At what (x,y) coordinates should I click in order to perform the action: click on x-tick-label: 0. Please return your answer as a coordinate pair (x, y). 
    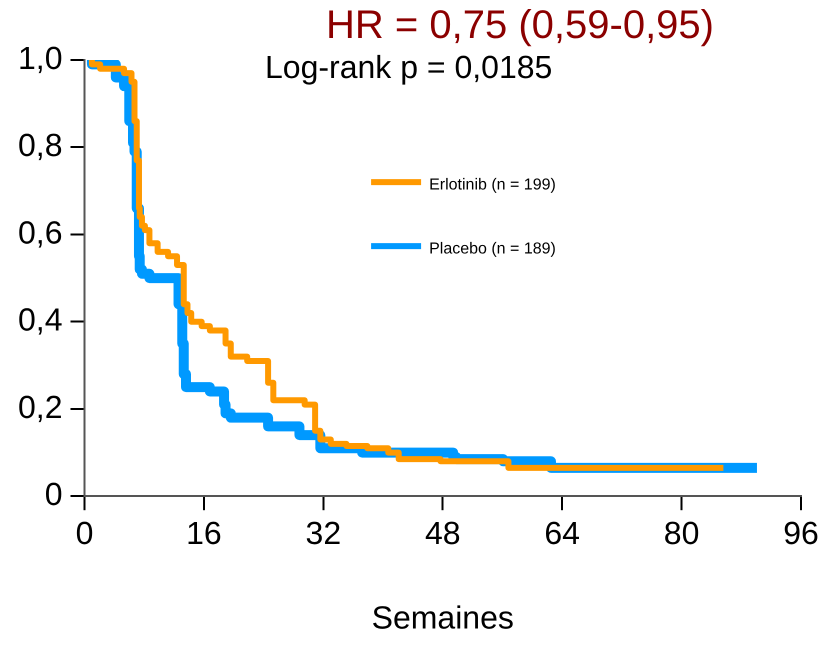
    Looking at the image, I should click on (85, 533).